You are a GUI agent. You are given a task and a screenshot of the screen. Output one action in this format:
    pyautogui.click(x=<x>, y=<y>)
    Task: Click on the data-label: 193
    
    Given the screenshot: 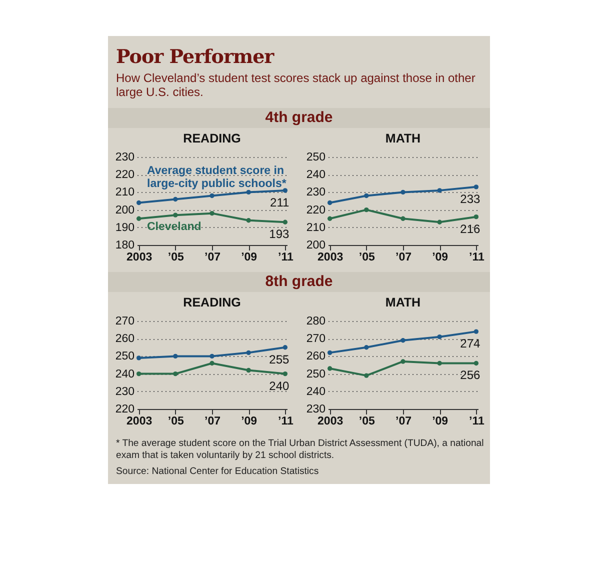 What is the action you would take?
    pyautogui.click(x=279, y=234)
    